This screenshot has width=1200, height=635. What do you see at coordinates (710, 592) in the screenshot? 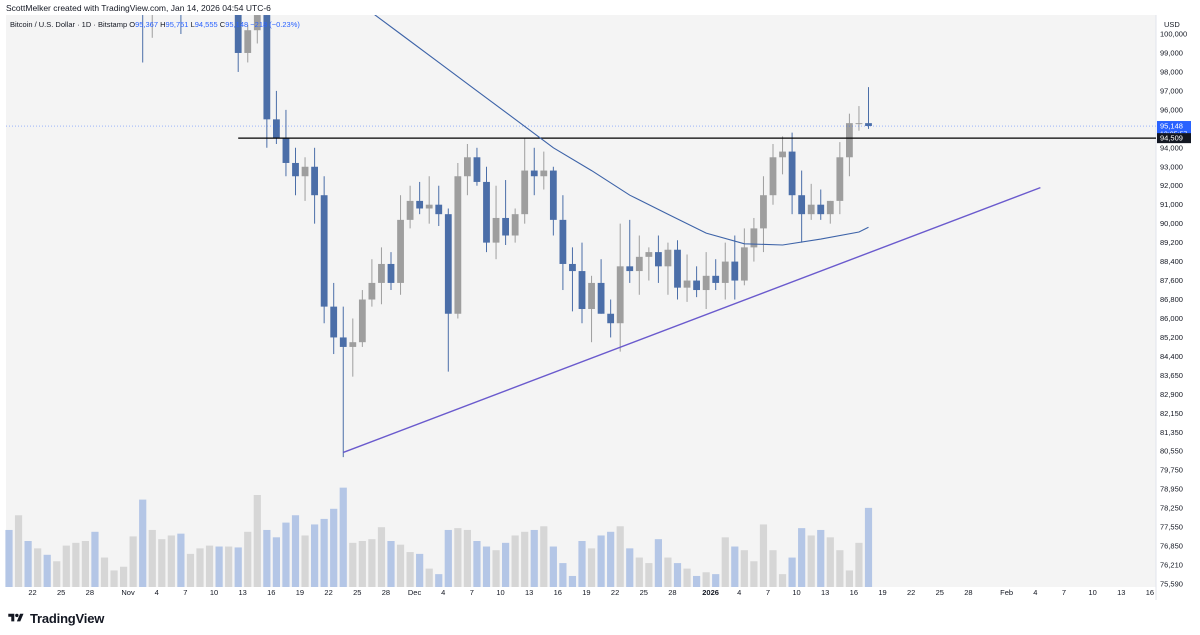
I see `time-tick-label: 2026` at bounding box center [710, 592].